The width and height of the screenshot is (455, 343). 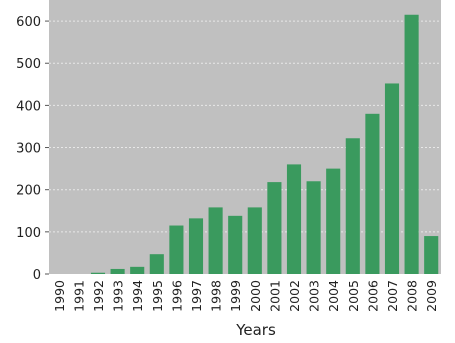 I want to click on bar-2003, so click(x=313, y=227).